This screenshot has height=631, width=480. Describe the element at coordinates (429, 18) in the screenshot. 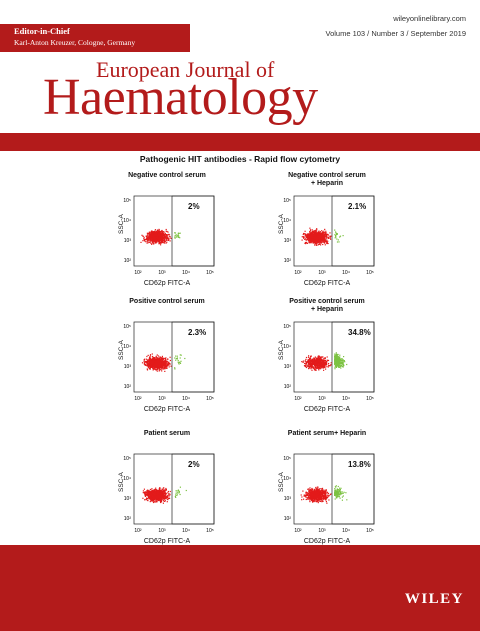

I see `website-link: wileyonlinelibrary.com` at that location.